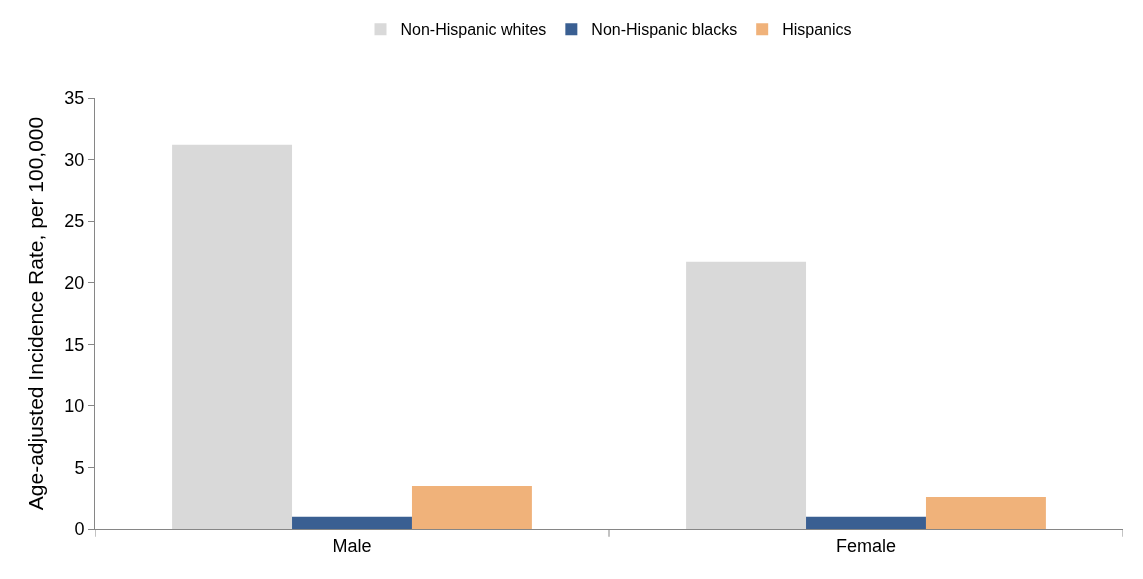 The image size is (1143, 579). Describe the element at coordinates (74, 406) in the screenshot. I see `y-tick-label: 10` at that location.